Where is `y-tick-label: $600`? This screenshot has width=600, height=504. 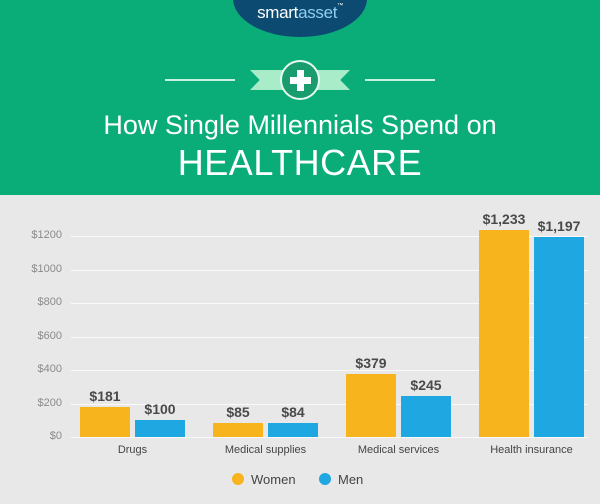
y-tick-label: $600 is located at coordinates (49, 335).